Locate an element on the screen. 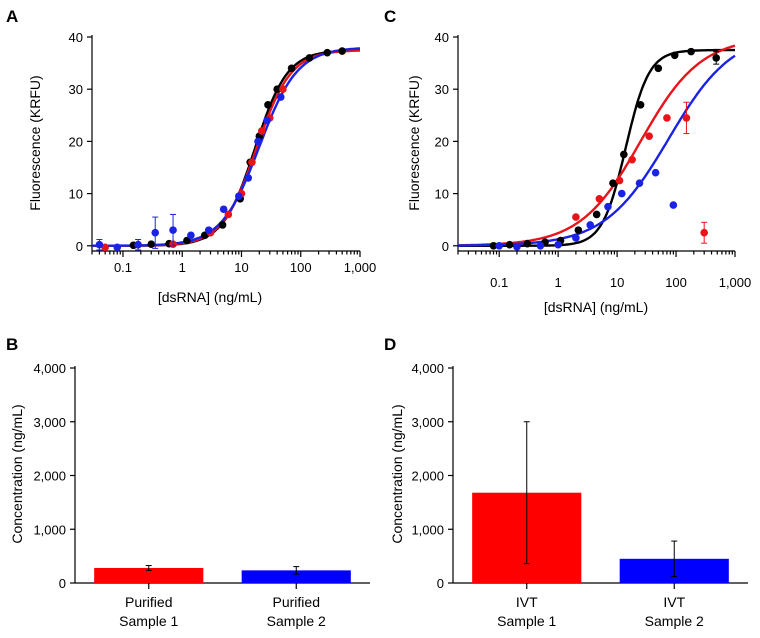  panel-a-x-tick-label: 100 is located at coordinates (301, 267).